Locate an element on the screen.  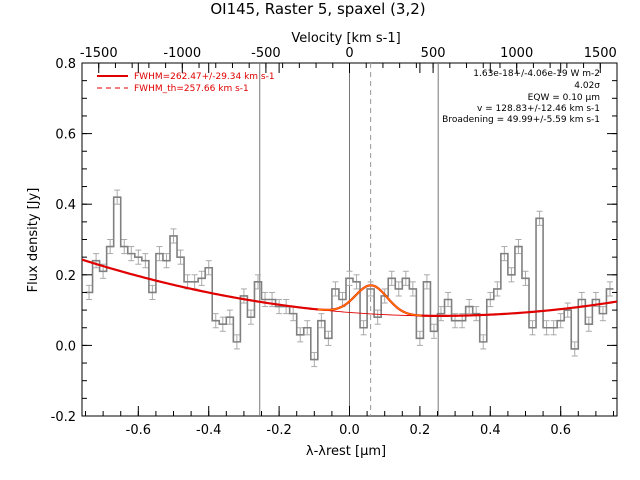
y-tick-label: 0.6 is located at coordinates (65, 135).